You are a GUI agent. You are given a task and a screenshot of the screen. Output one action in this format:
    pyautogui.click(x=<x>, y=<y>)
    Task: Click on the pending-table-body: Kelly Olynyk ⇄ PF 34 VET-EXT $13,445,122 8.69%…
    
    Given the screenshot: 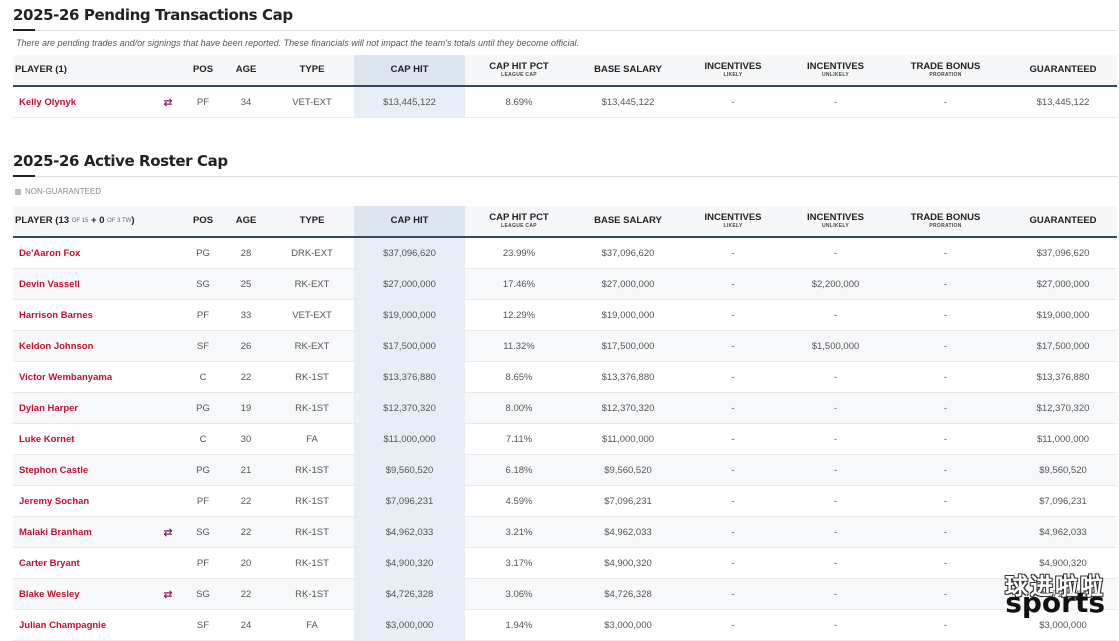 What is the action you would take?
    pyautogui.click(x=565, y=102)
    